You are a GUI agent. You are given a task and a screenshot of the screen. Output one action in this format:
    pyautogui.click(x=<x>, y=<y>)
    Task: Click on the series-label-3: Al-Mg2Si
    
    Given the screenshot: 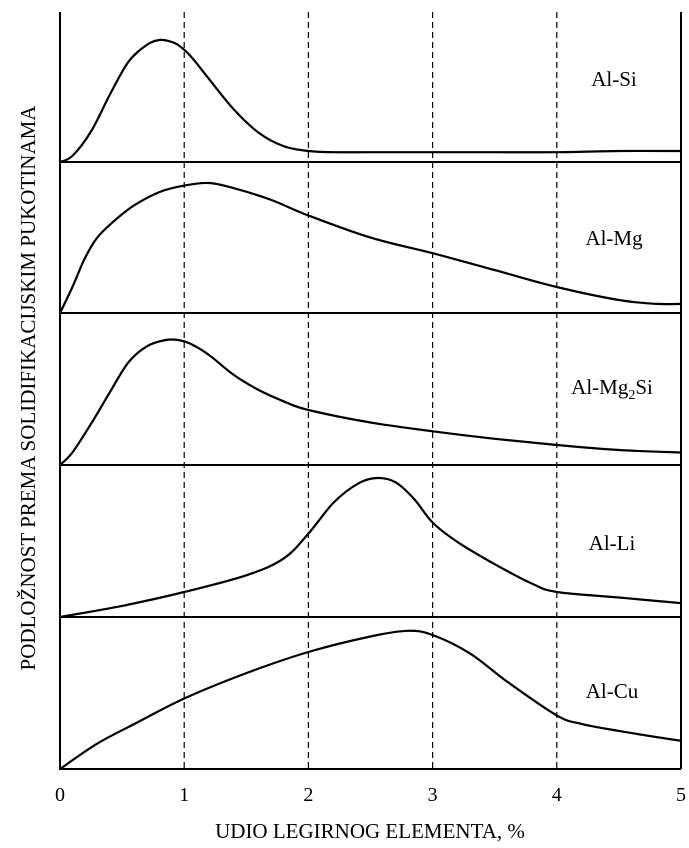 What is the action you would take?
    pyautogui.click(x=612, y=389)
    